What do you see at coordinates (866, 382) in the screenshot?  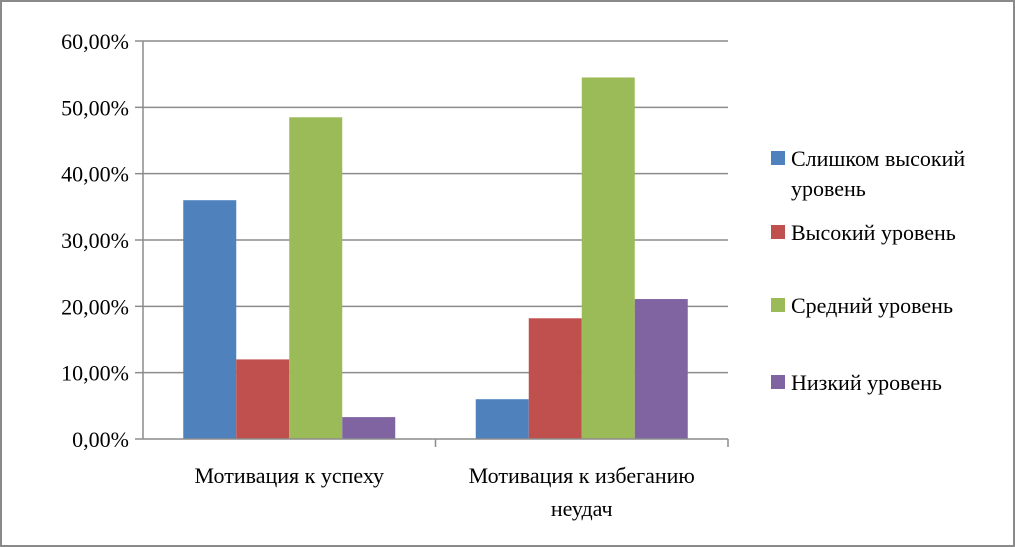 I see `legend-label: Низкий уровень` at bounding box center [866, 382].